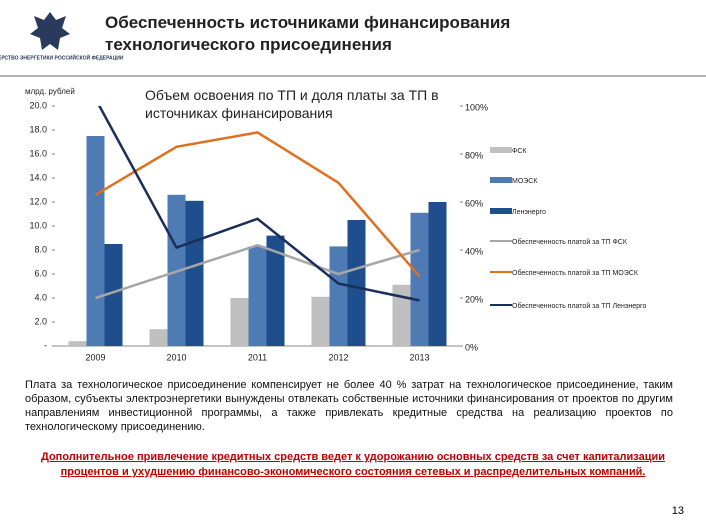 This screenshot has width=706, height=529. What do you see at coordinates (38, 129) in the screenshot?
I see `y-tick-label: 18.0` at bounding box center [38, 129].